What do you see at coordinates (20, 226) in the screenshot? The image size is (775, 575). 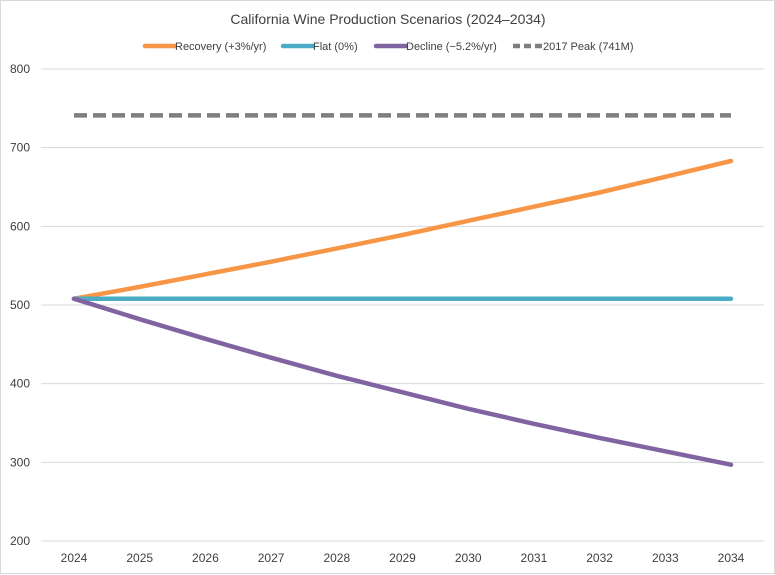 I see `y-tick-label-600: 600` at bounding box center [20, 226].